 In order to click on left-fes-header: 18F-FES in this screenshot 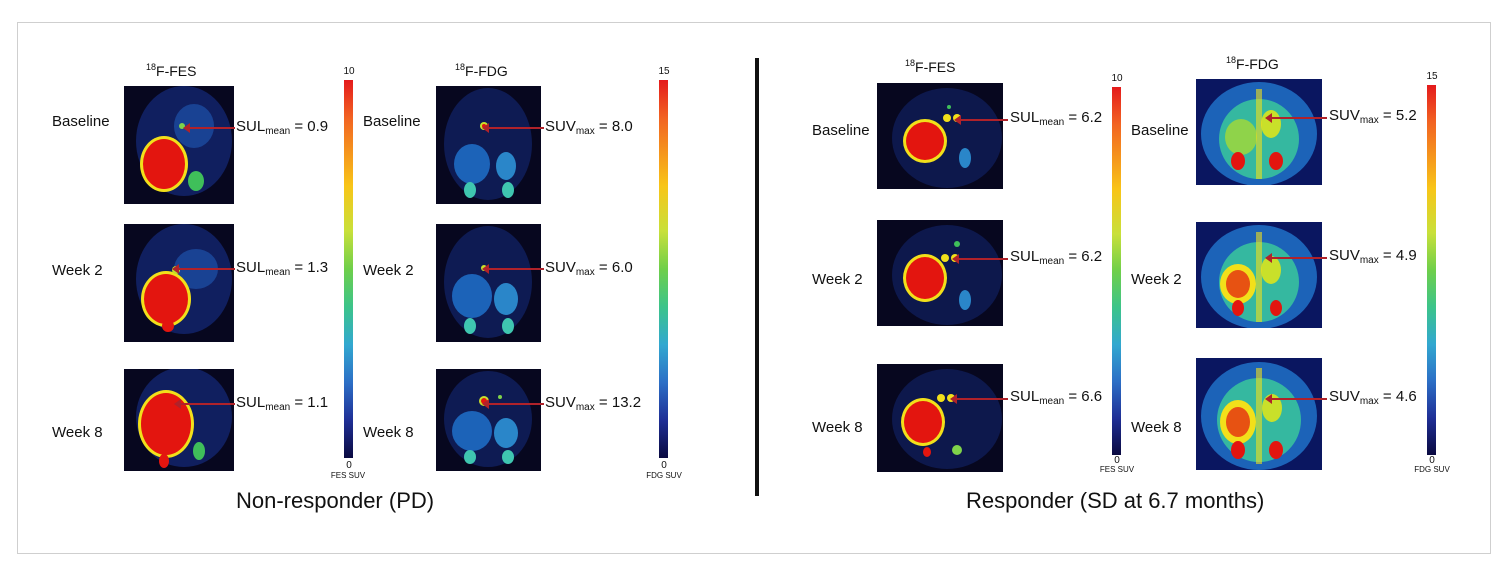, I will do `click(171, 70)`.